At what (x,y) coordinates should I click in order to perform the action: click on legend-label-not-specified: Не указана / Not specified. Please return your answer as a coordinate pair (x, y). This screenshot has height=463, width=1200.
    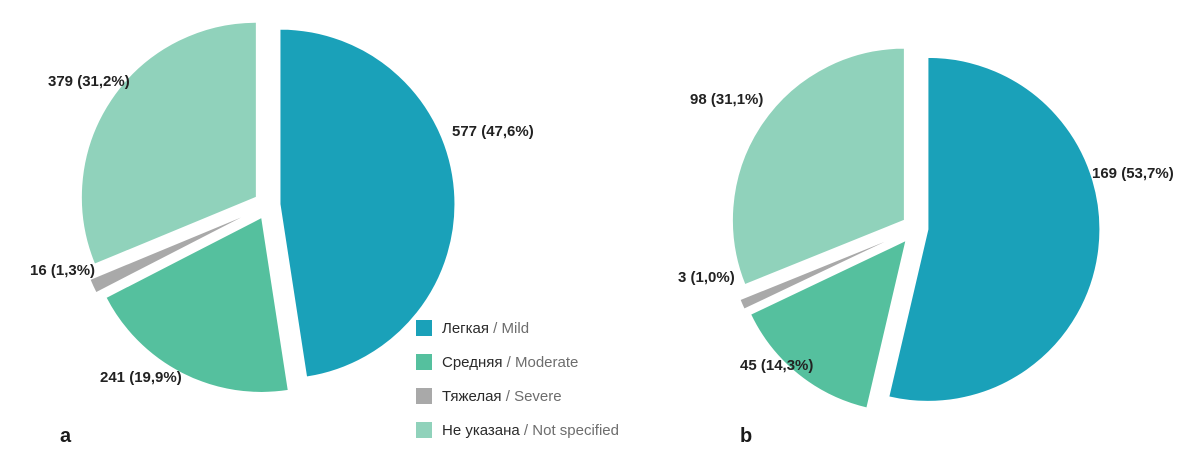
    Looking at the image, I should click on (530, 430).